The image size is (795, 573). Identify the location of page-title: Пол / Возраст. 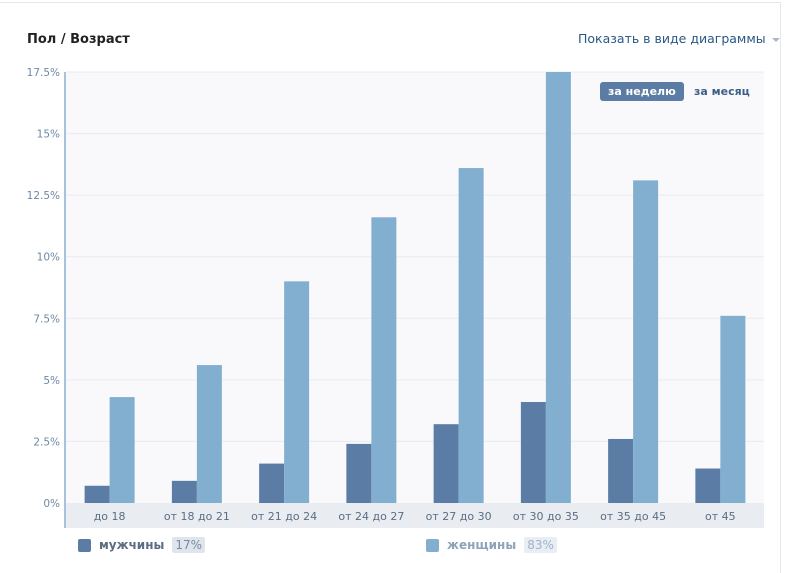
(78, 39).